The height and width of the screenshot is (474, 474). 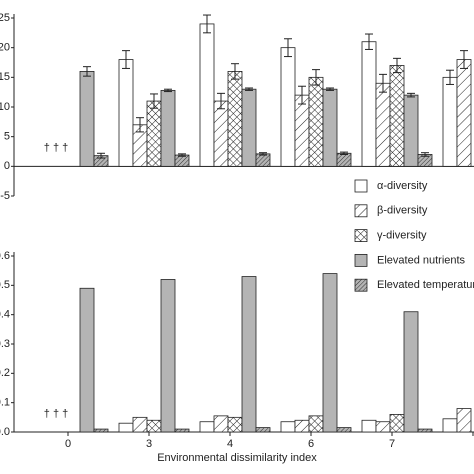 What do you see at coordinates (425, 285) in the screenshot?
I see `legend-label: Elevated temperature` at bounding box center [425, 285].